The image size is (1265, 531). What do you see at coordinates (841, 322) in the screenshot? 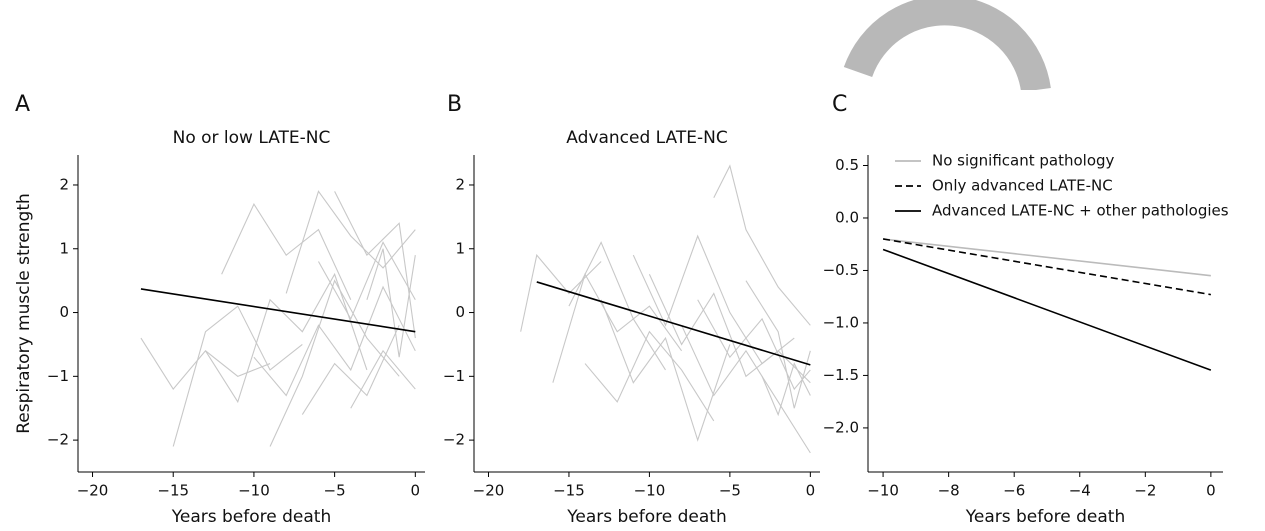
I see `y-tick-label: −1.0` at bounding box center [841, 322].